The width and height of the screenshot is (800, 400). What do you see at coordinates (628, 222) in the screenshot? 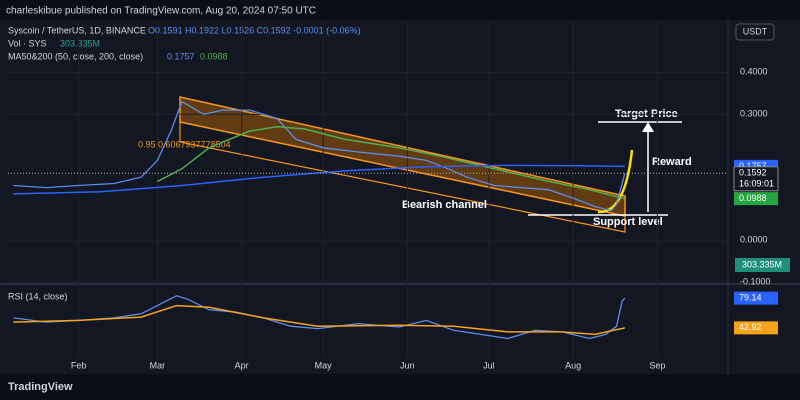
I see `support-label: Support level` at bounding box center [628, 222].